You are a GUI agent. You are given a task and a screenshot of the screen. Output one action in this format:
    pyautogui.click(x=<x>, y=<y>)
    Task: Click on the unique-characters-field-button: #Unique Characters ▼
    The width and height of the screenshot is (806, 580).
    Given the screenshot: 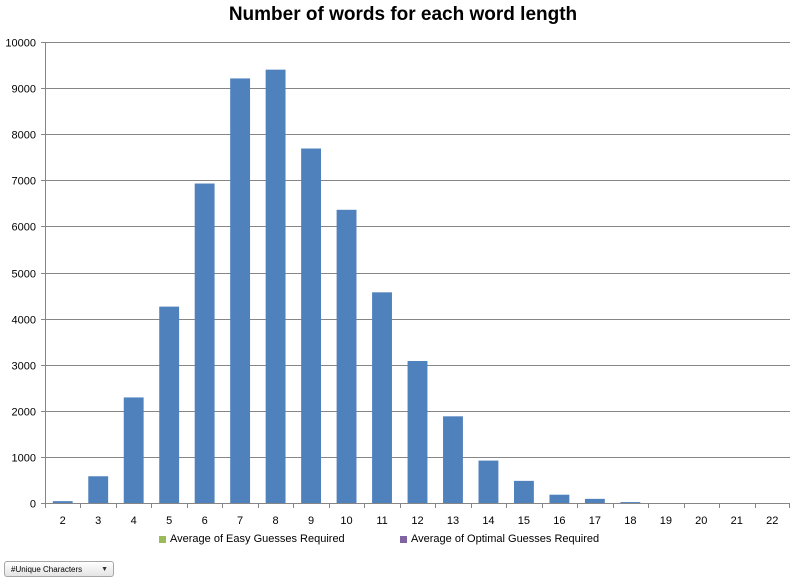 What is the action you would take?
    pyautogui.click(x=59, y=569)
    